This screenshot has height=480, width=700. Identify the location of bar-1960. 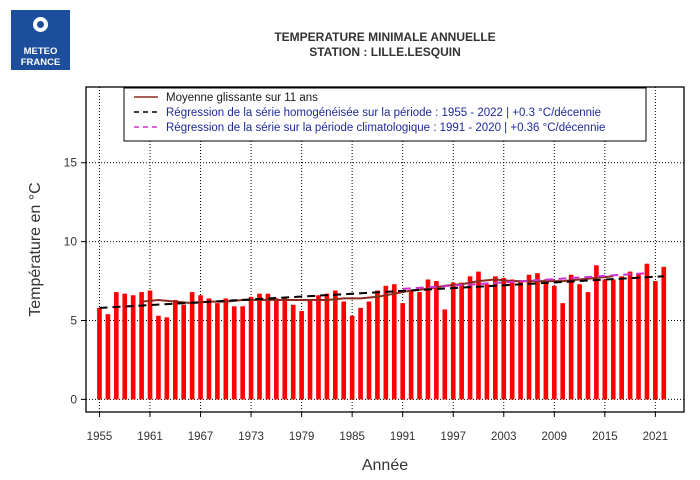
(141, 346).